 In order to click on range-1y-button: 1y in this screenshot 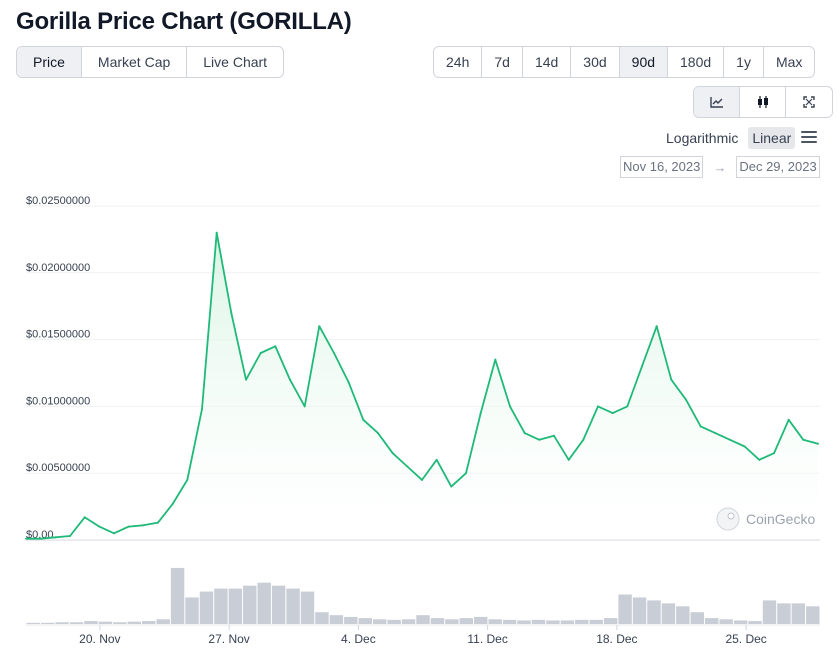, I will do `click(744, 62)`.